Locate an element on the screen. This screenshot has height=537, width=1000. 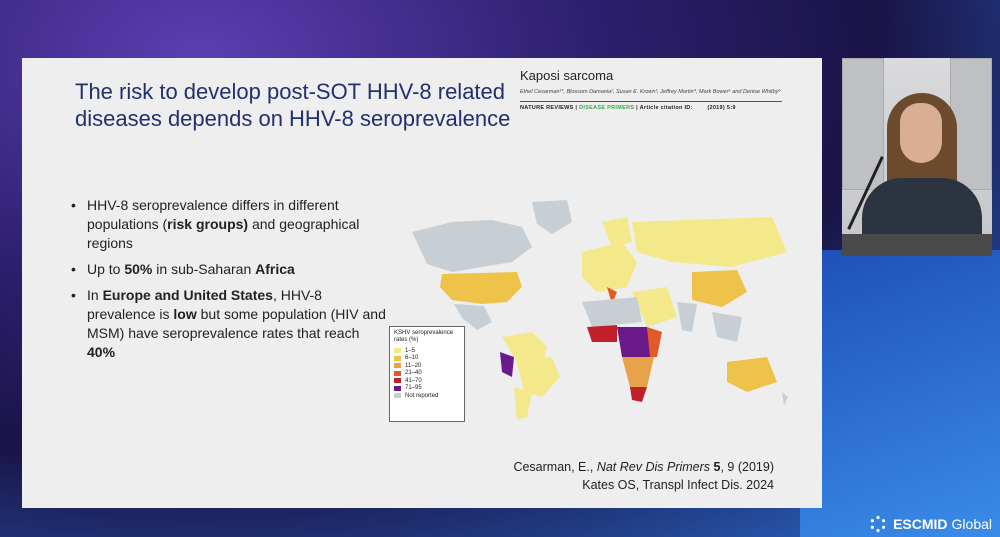
map-southern-africa is located at coordinates (638, 372).